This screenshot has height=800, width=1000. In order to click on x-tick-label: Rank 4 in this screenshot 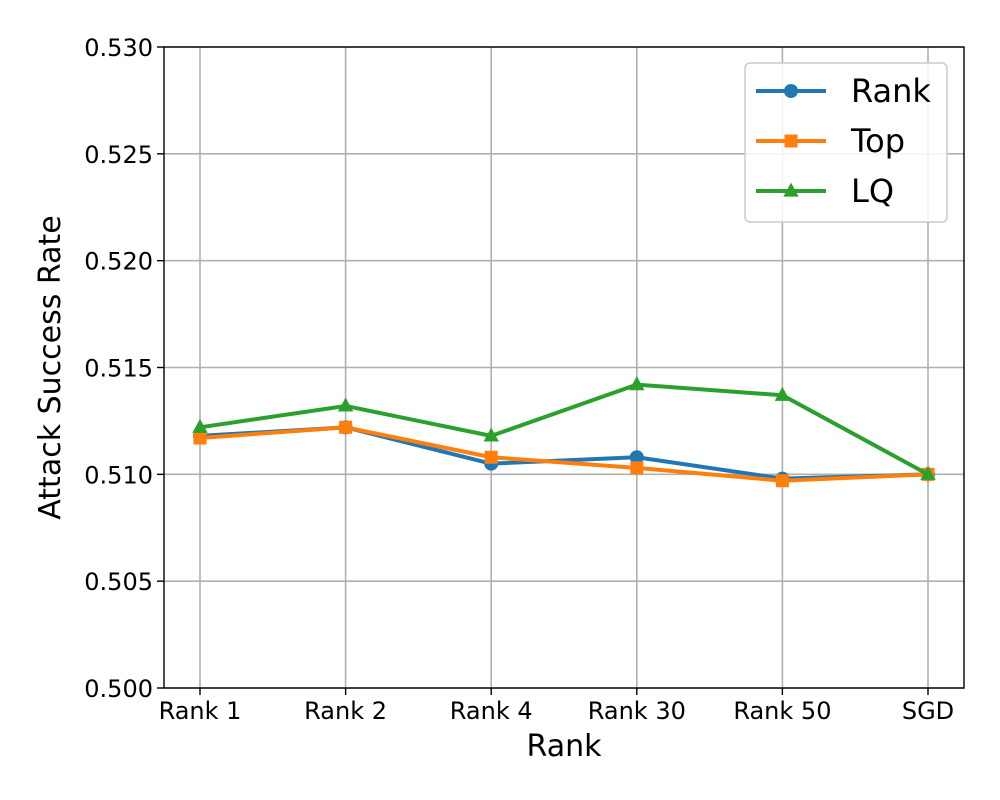, I will do `click(491, 711)`.